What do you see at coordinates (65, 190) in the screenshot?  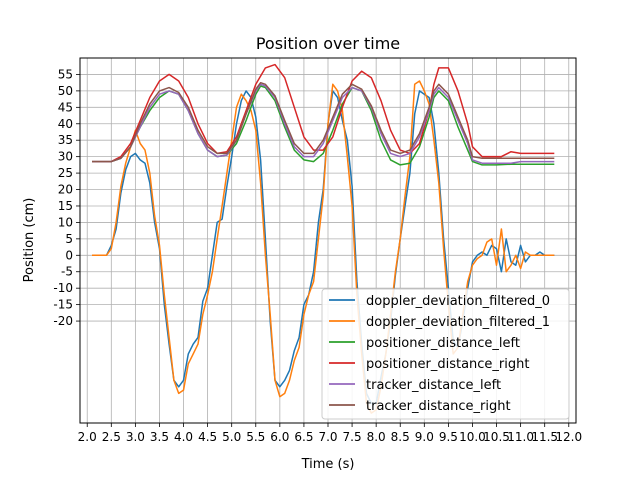 I see `y-tick-label: 20` at bounding box center [65, 190].